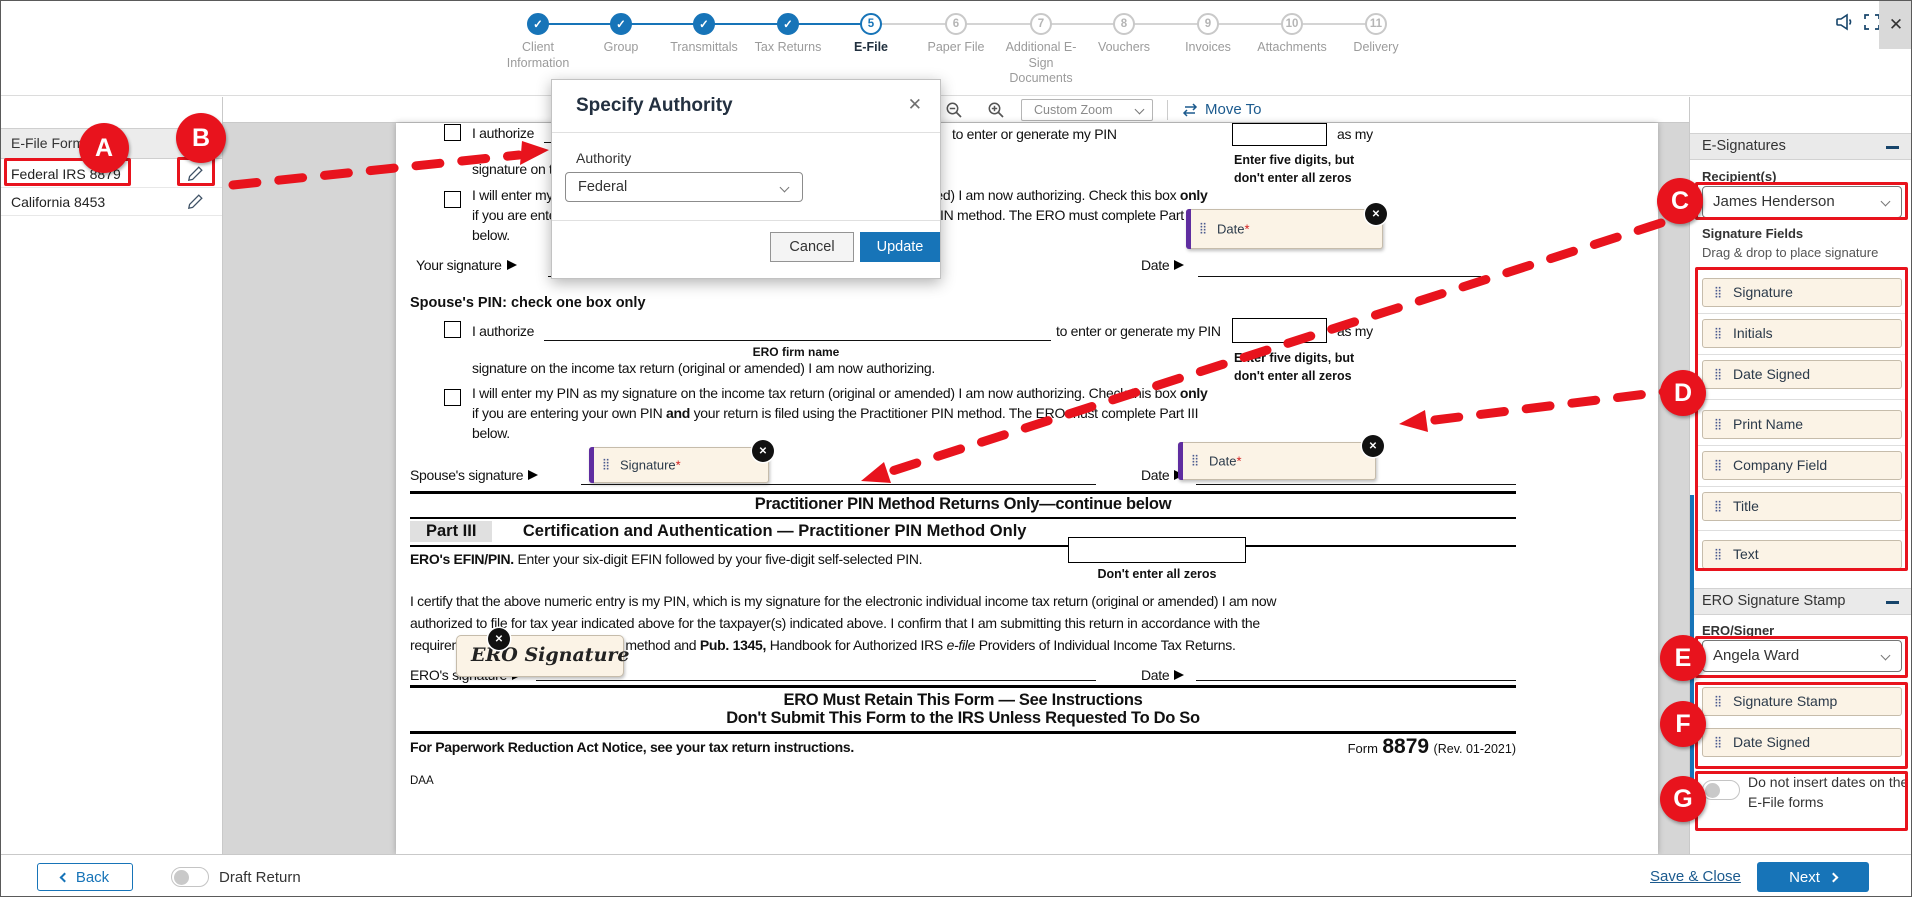  I want to click on move-to-label: Move To, so click(1233, 109).